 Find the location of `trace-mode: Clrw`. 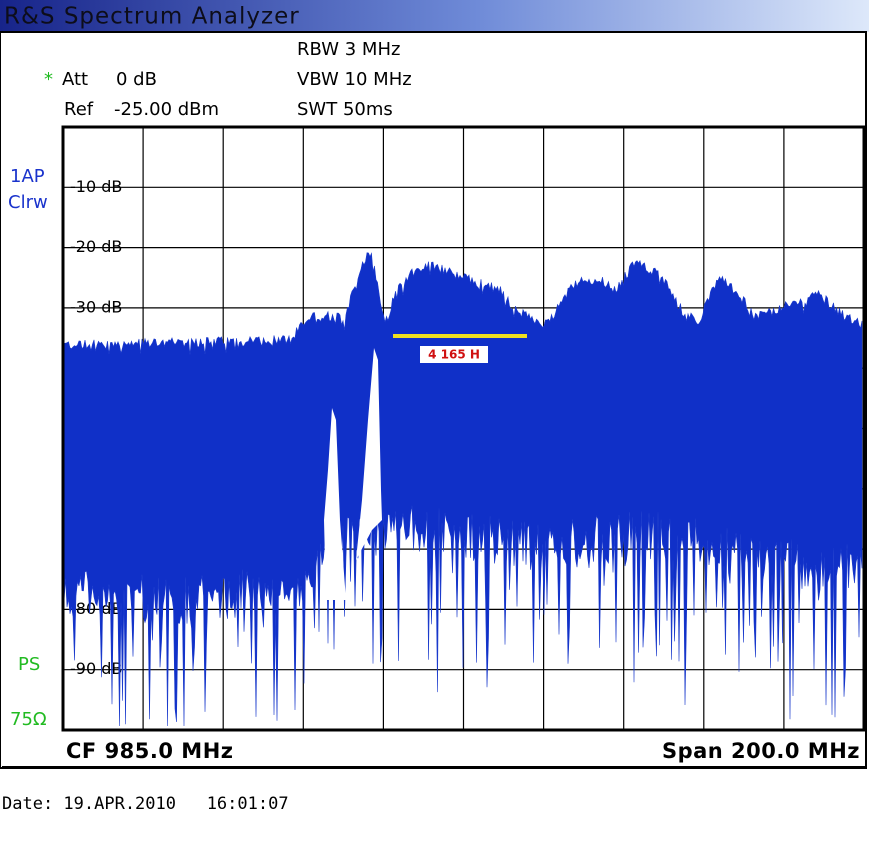

trace-mode: Clrw is located at coordinates (28, 202).